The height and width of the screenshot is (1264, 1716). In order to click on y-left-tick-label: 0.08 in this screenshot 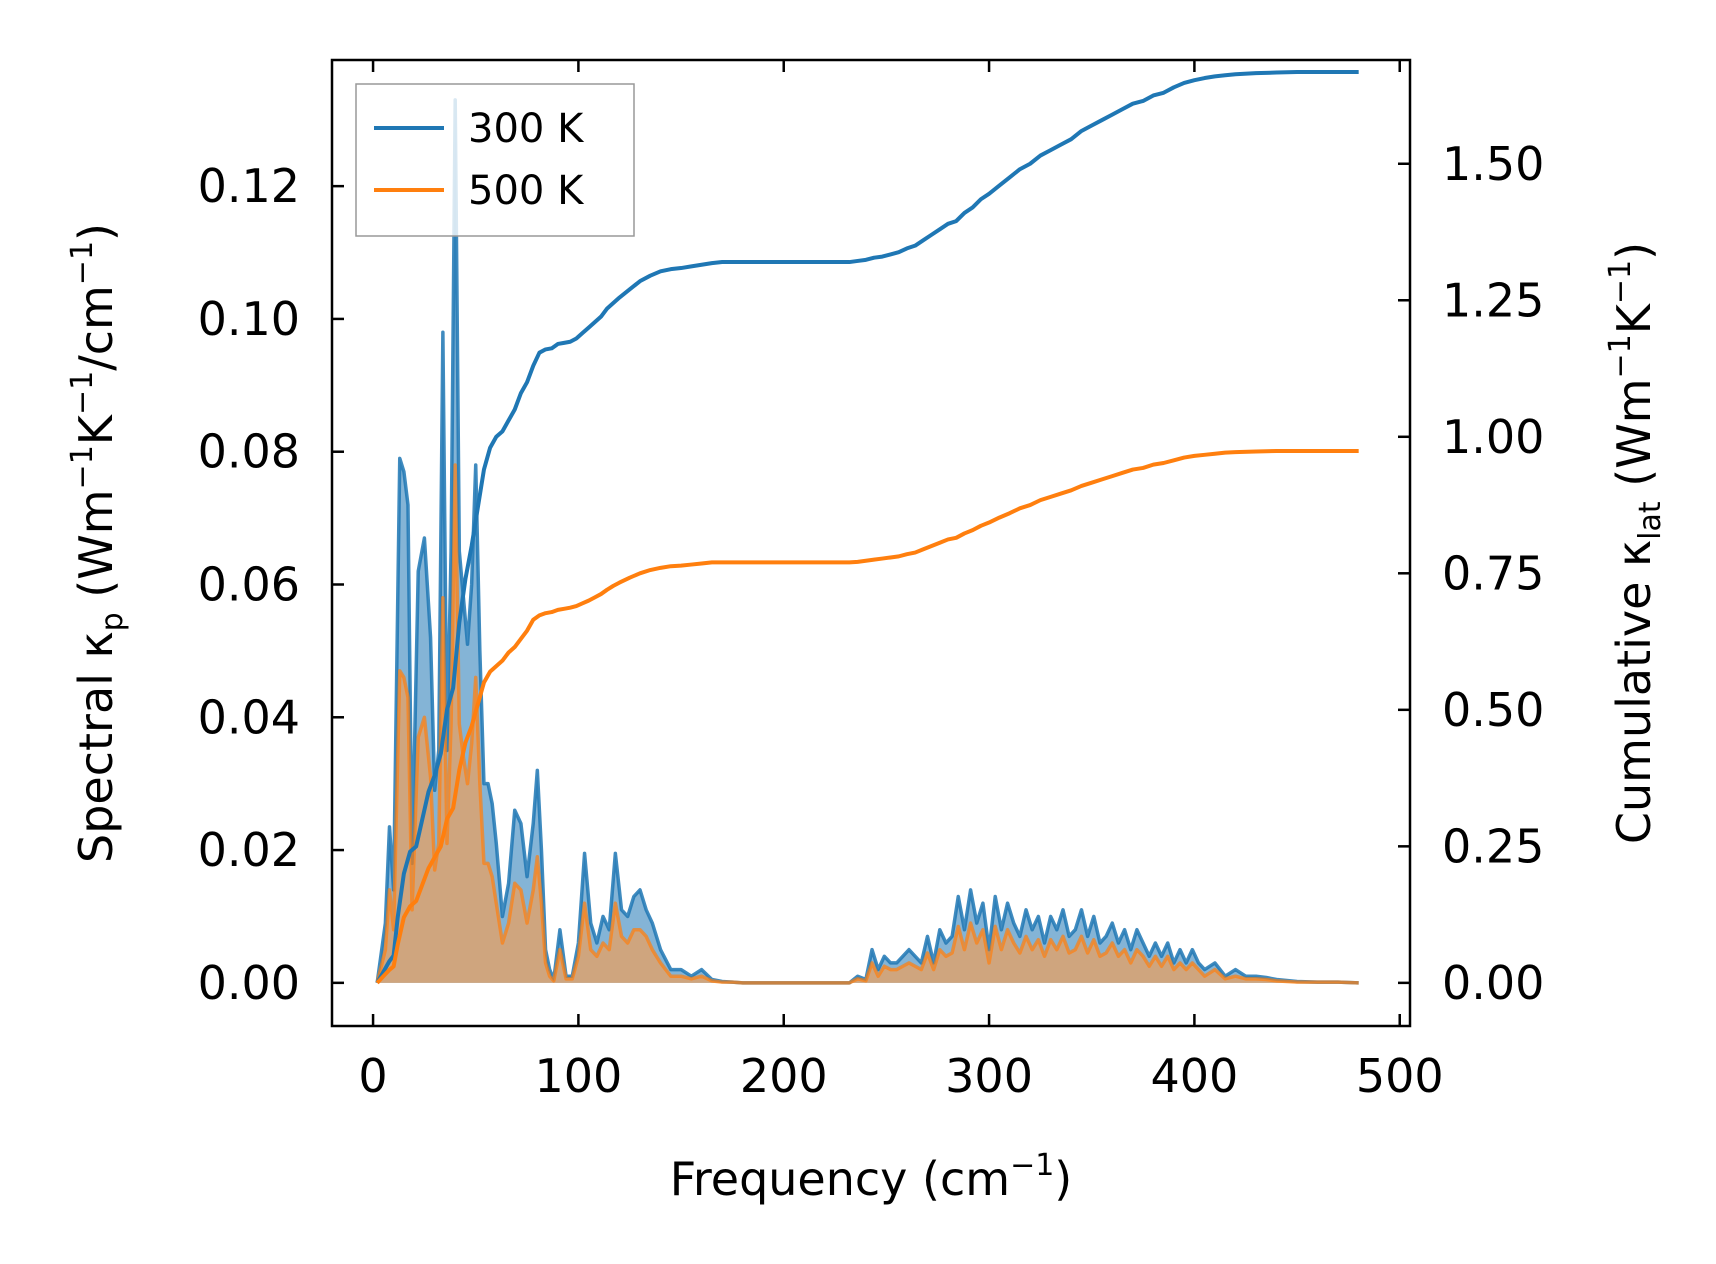, I will do `click(249, 452)`.